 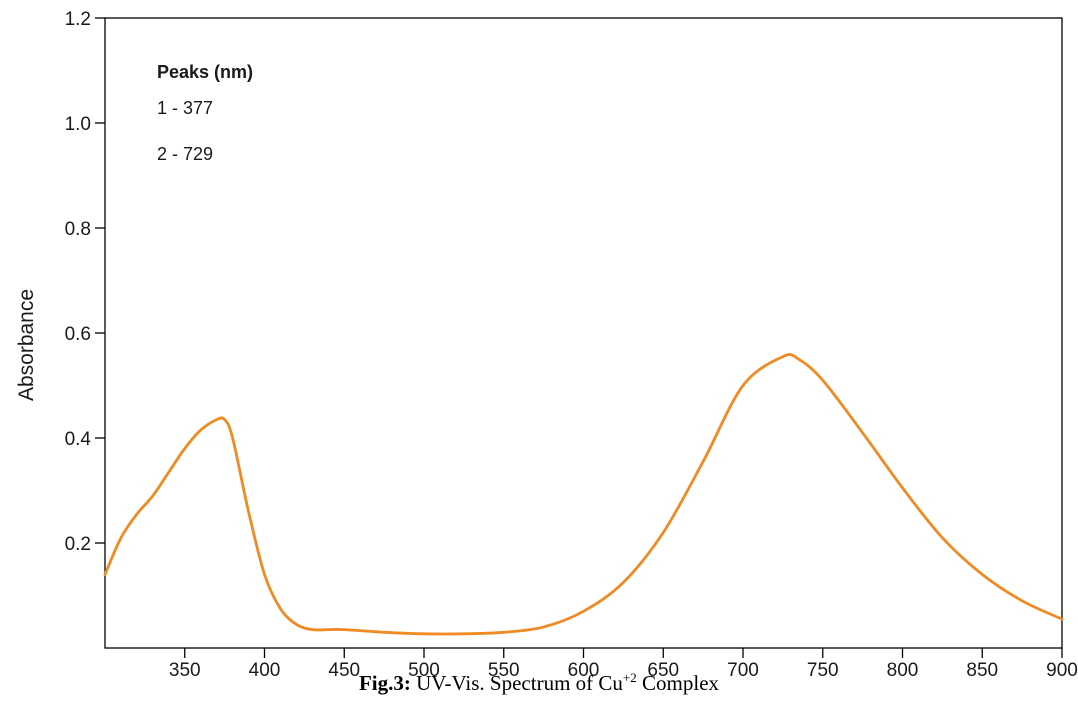 I want to click on x-tick-label: 850, so click(x=982, y=670).